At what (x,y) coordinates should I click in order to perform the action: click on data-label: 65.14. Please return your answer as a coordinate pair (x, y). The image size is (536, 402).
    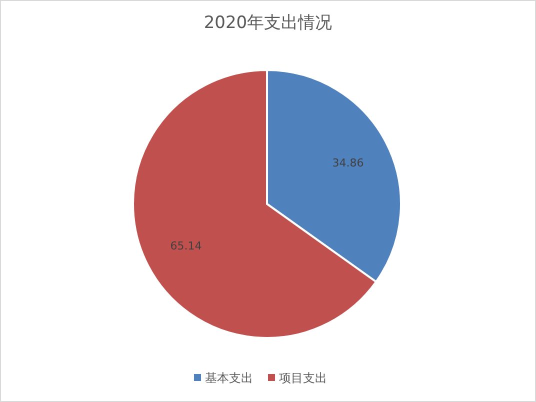
    Looking at the image, I should click on (186, 246).